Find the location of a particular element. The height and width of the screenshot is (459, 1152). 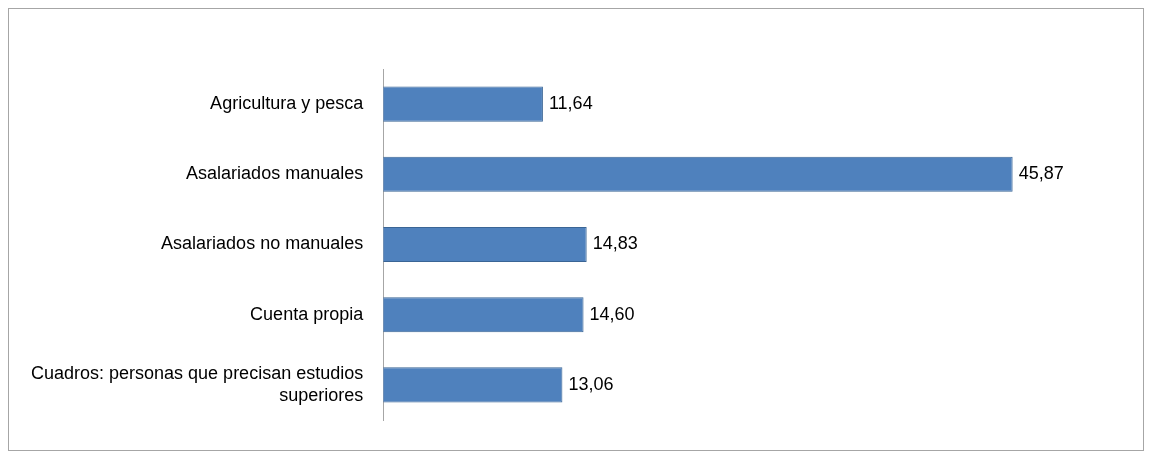

y-tick-label: Cuadros: personas que precisan estudios superiores is located at coordinates (197, 384).